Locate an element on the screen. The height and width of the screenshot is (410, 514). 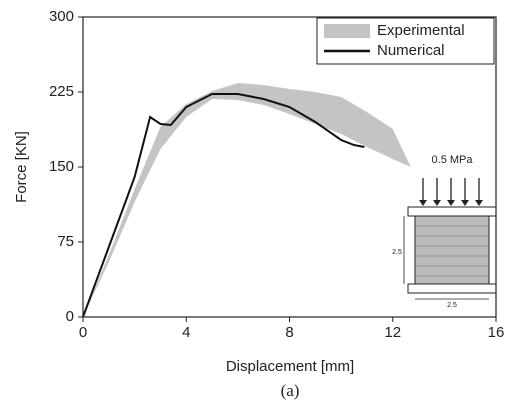
x-tick-label: 12 is located at coordinates (392, 332).